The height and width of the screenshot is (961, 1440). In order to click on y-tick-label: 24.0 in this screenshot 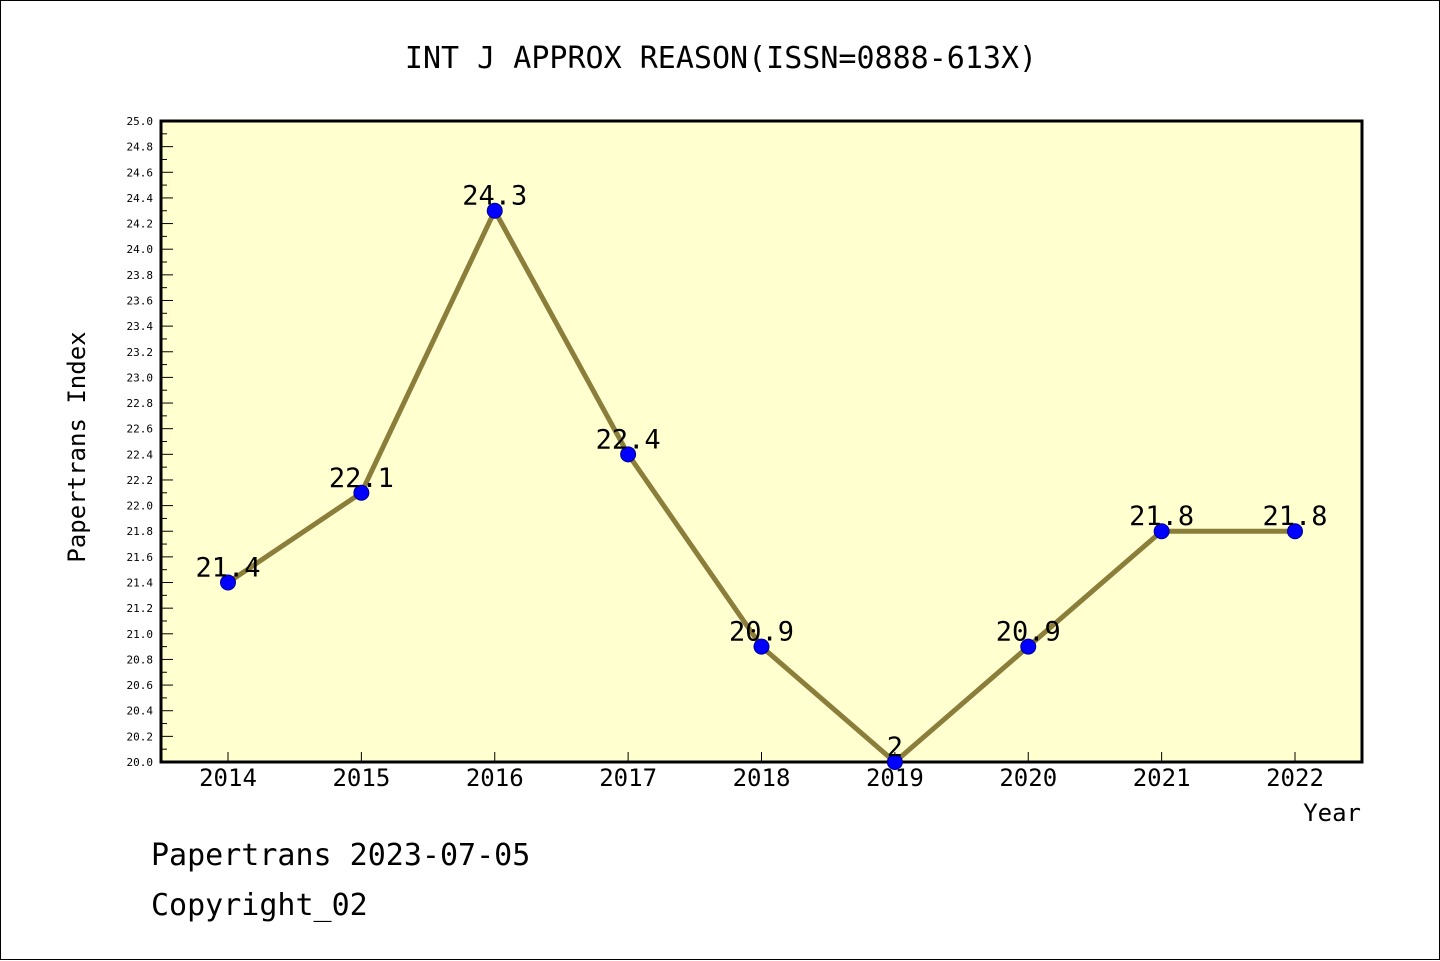, I will do `click(140, 249)`.